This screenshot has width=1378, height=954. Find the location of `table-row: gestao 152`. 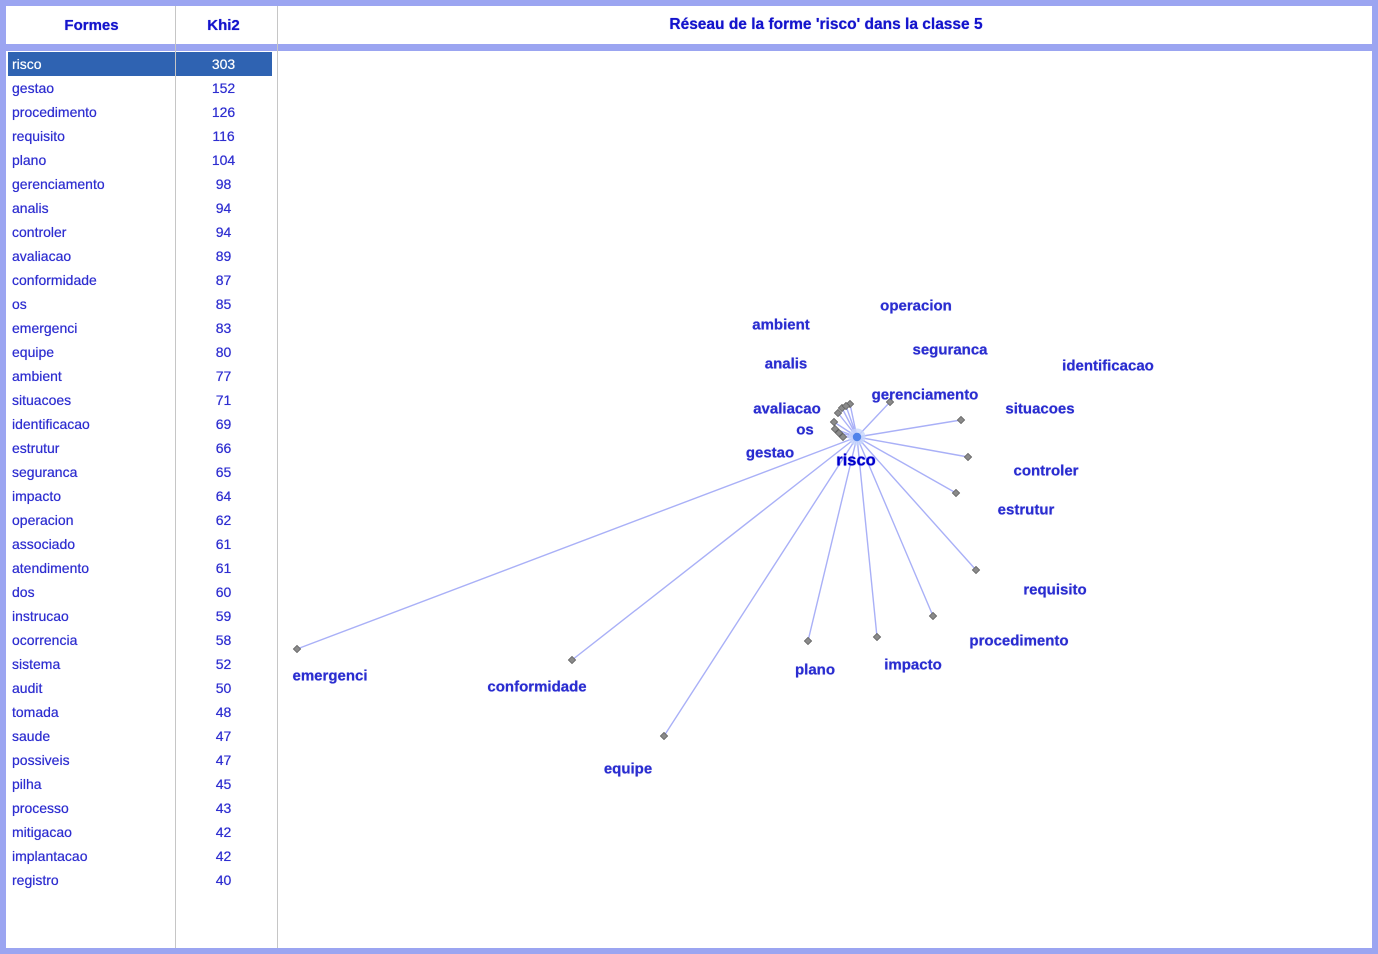

table-row: gestao 152 is located at coordinates (140, 88).